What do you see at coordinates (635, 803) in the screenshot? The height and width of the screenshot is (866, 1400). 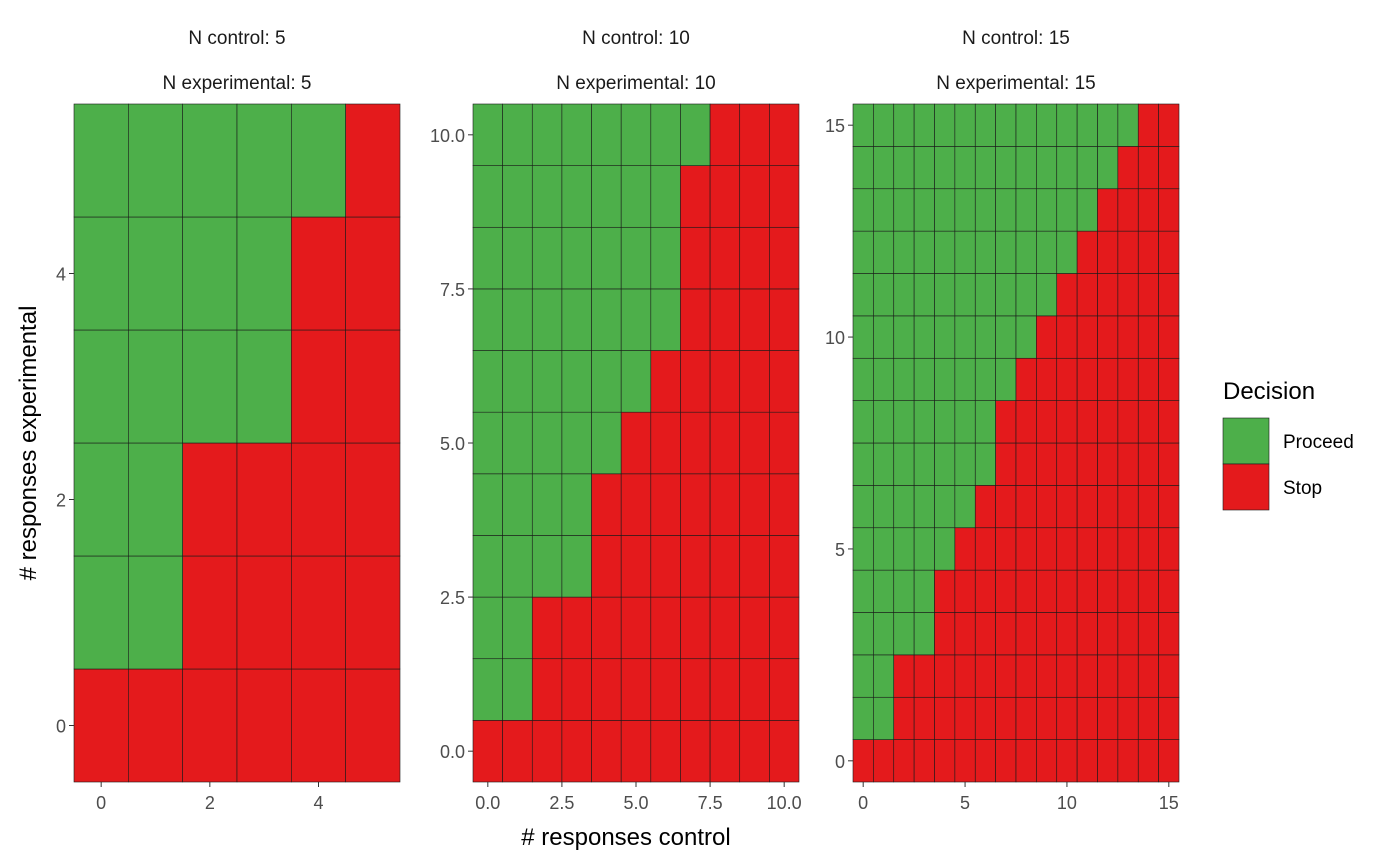 I see `x-tick-label: 5.0` at bounding box center [635, 803].